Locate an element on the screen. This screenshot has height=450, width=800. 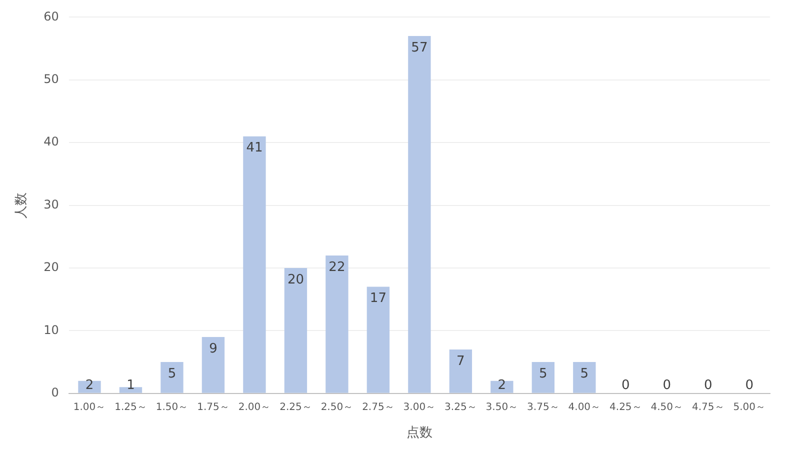
y-tick-label: 30 is located at coordinates (51, 204).